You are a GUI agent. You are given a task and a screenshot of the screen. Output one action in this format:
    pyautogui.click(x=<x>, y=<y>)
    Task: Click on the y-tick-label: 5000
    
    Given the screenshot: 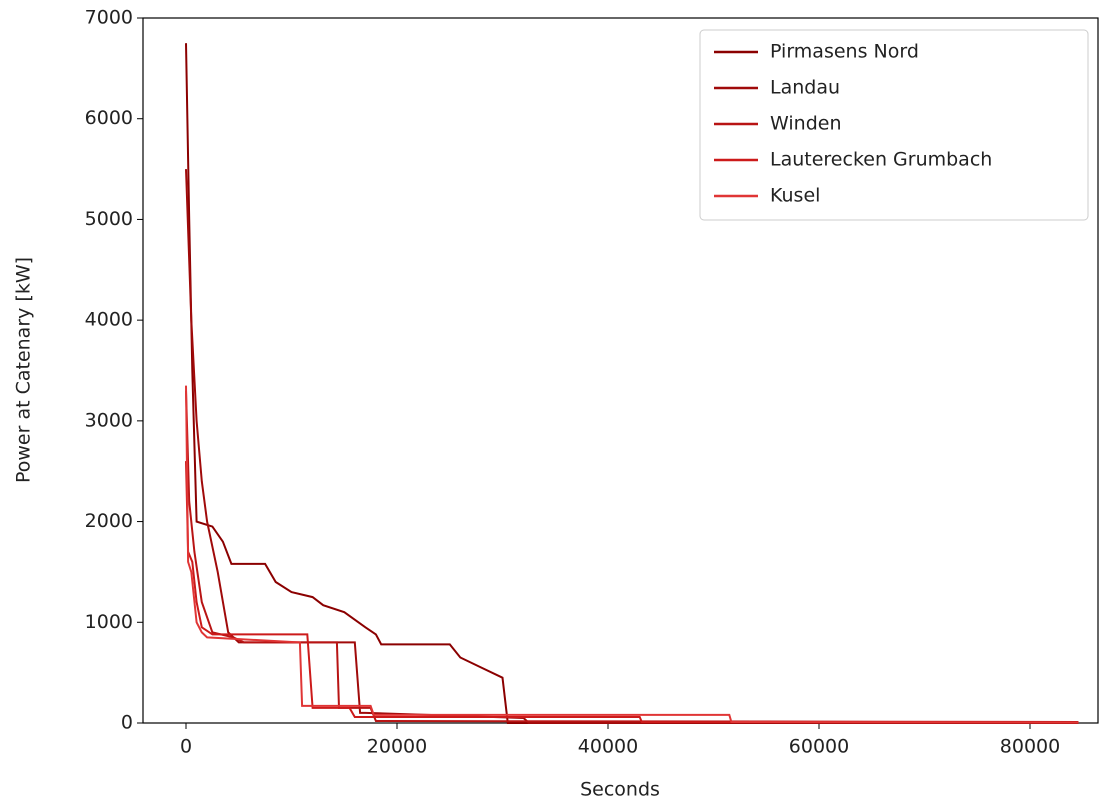 What is the action you would take?
    pyautogui.click(x=109, y=219)
    